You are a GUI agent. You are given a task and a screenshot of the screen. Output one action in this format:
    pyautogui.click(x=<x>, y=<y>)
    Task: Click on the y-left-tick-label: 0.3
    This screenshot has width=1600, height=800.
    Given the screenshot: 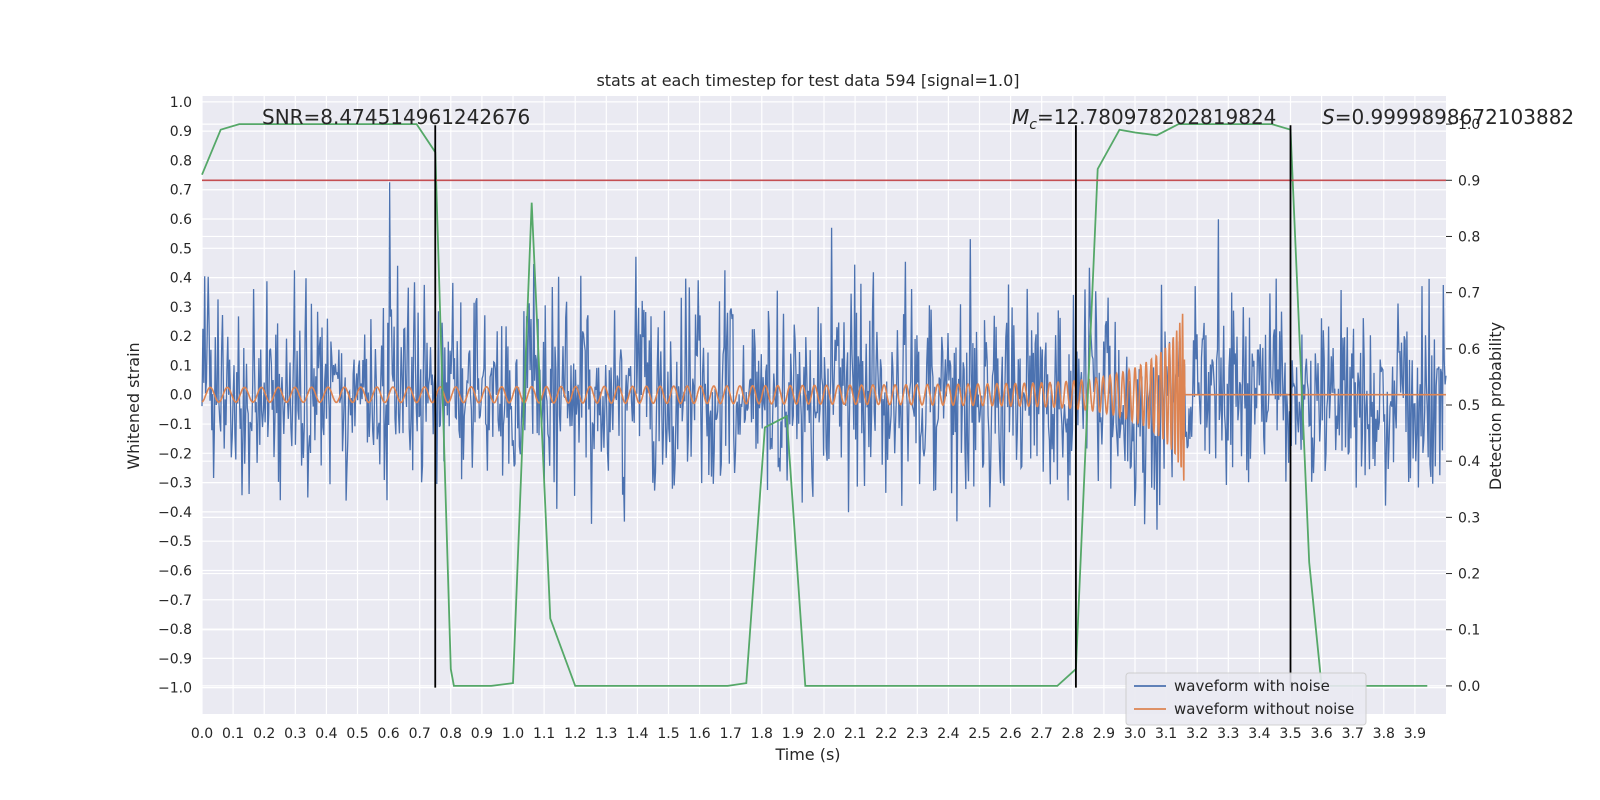 What is the action you would take?
    pyautogui.click(x=181, y=308)
    